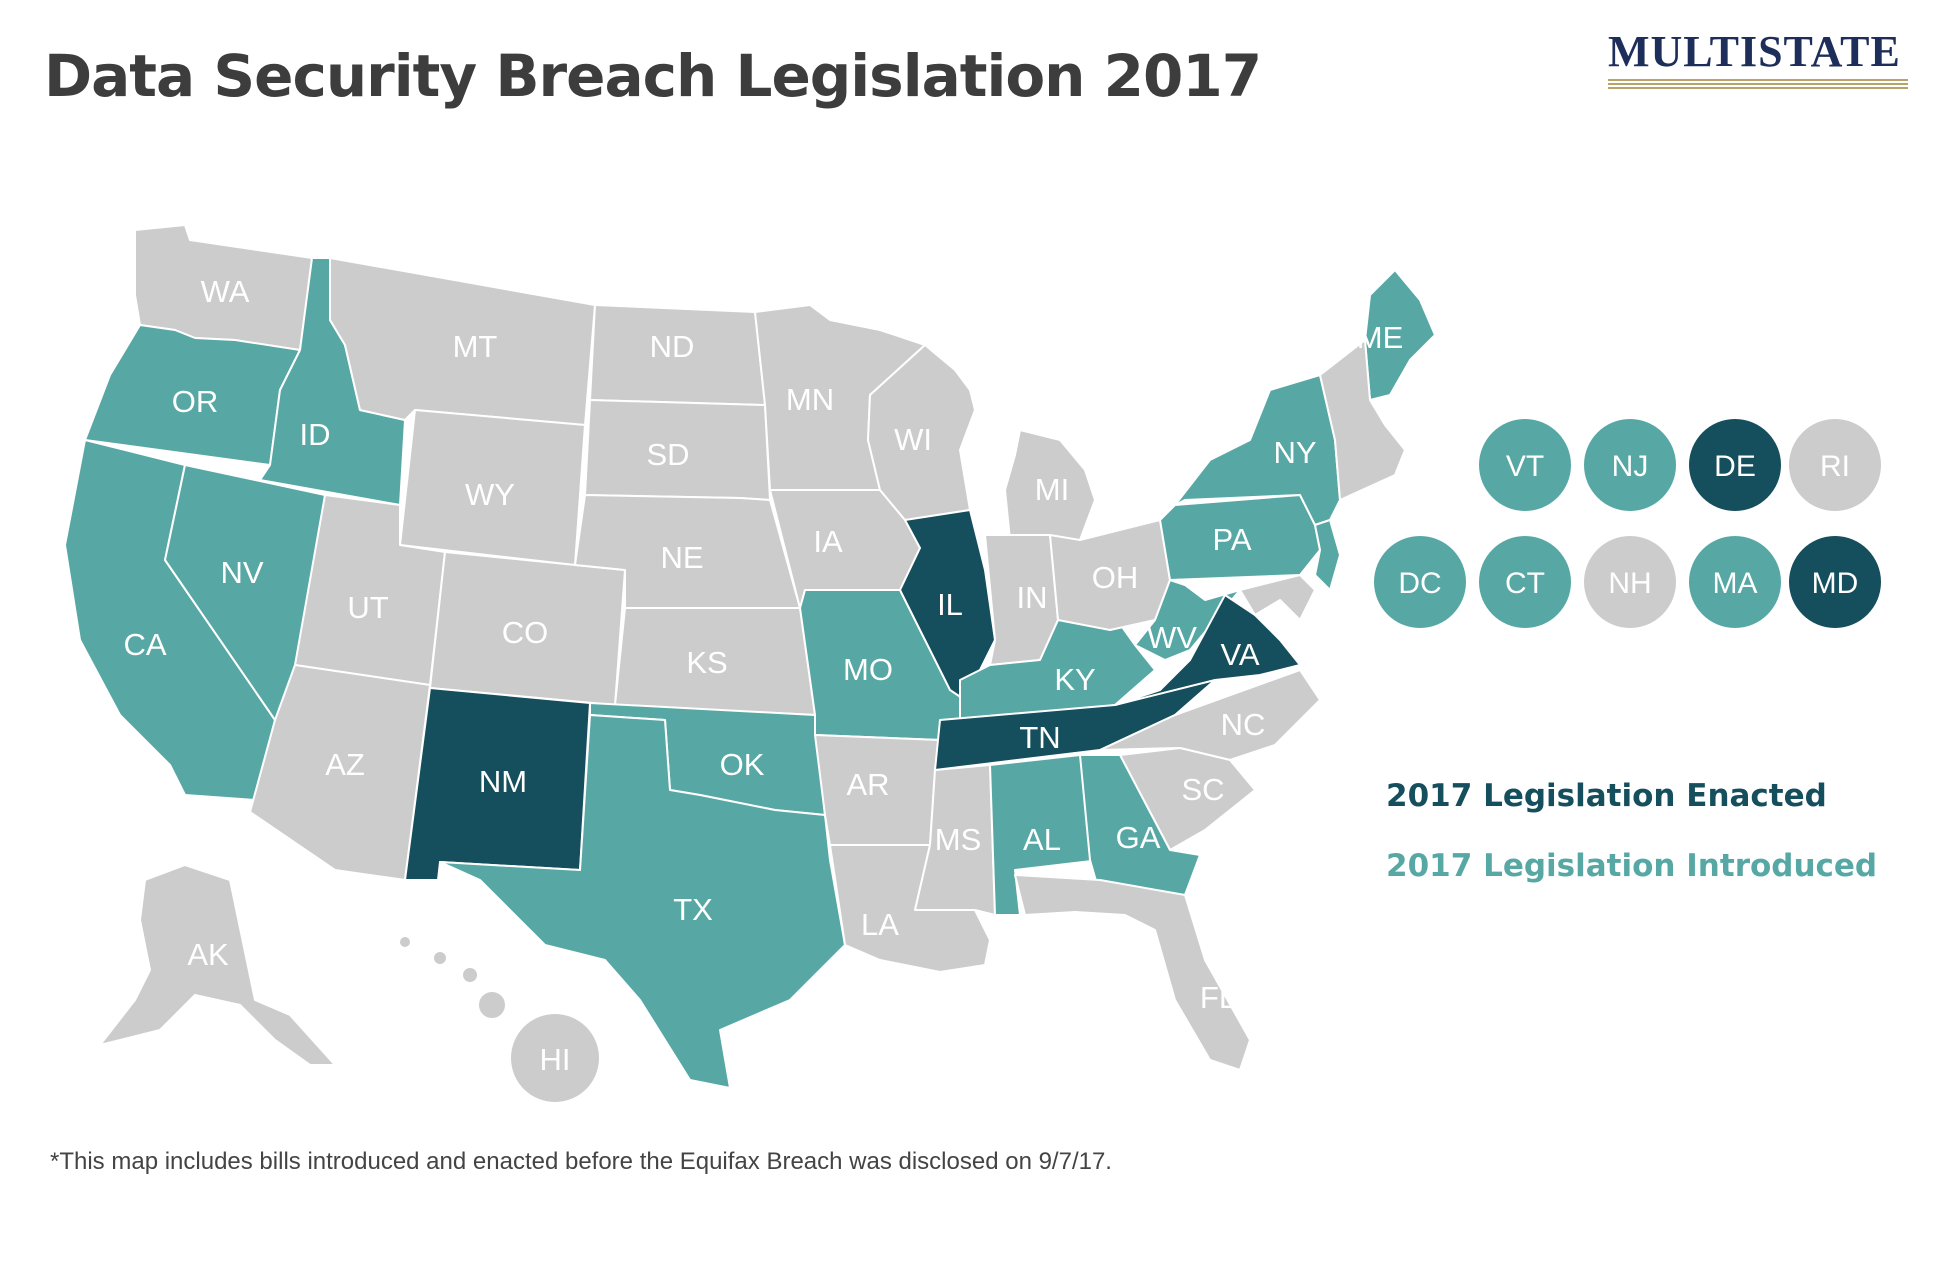  Describe the element at coordinates (681, 557) in the screenshot. I see `label-ne: NE` at that location.